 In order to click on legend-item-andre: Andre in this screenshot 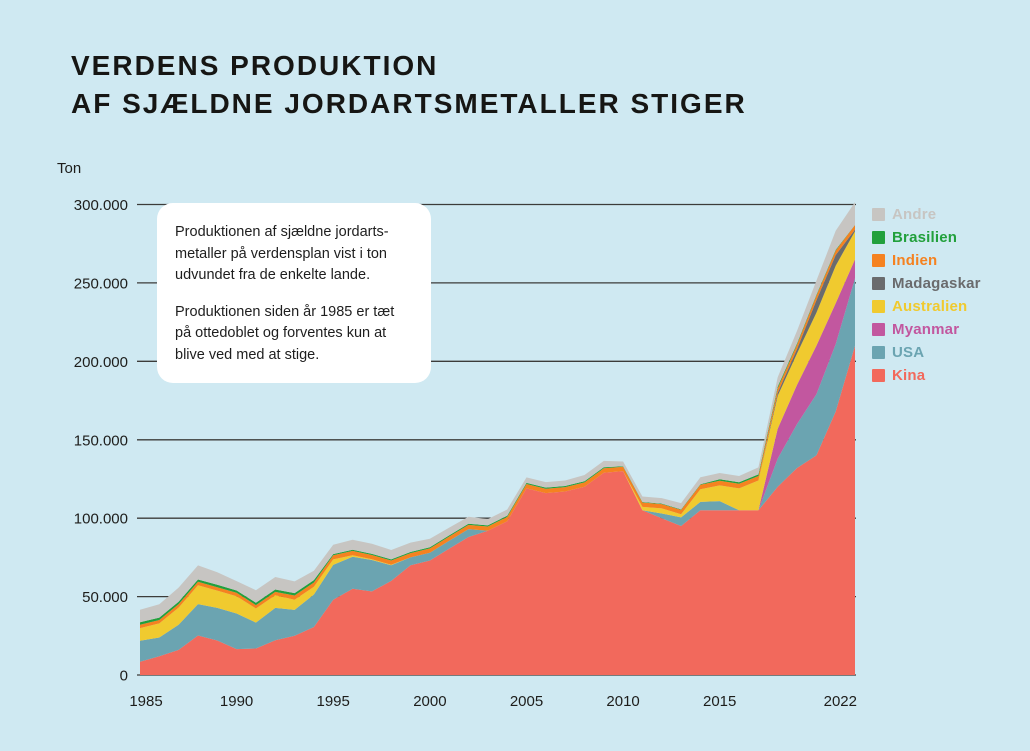, I will do `click(926, 214)`.